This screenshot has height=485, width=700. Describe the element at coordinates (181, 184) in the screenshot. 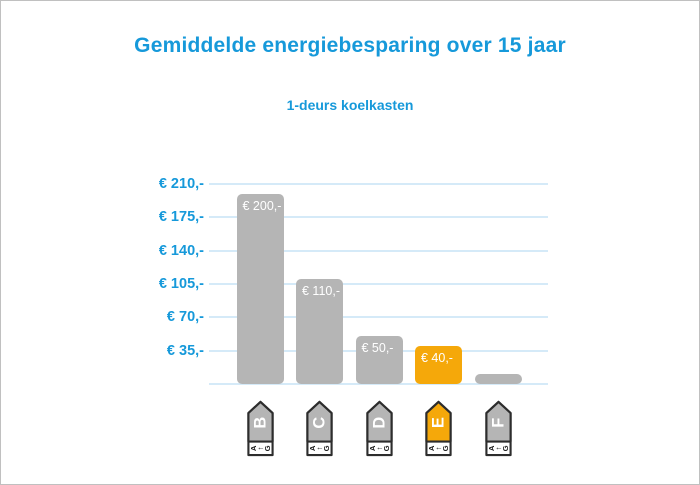

I see `y-axis-tick-label: € 210,-` at that location.